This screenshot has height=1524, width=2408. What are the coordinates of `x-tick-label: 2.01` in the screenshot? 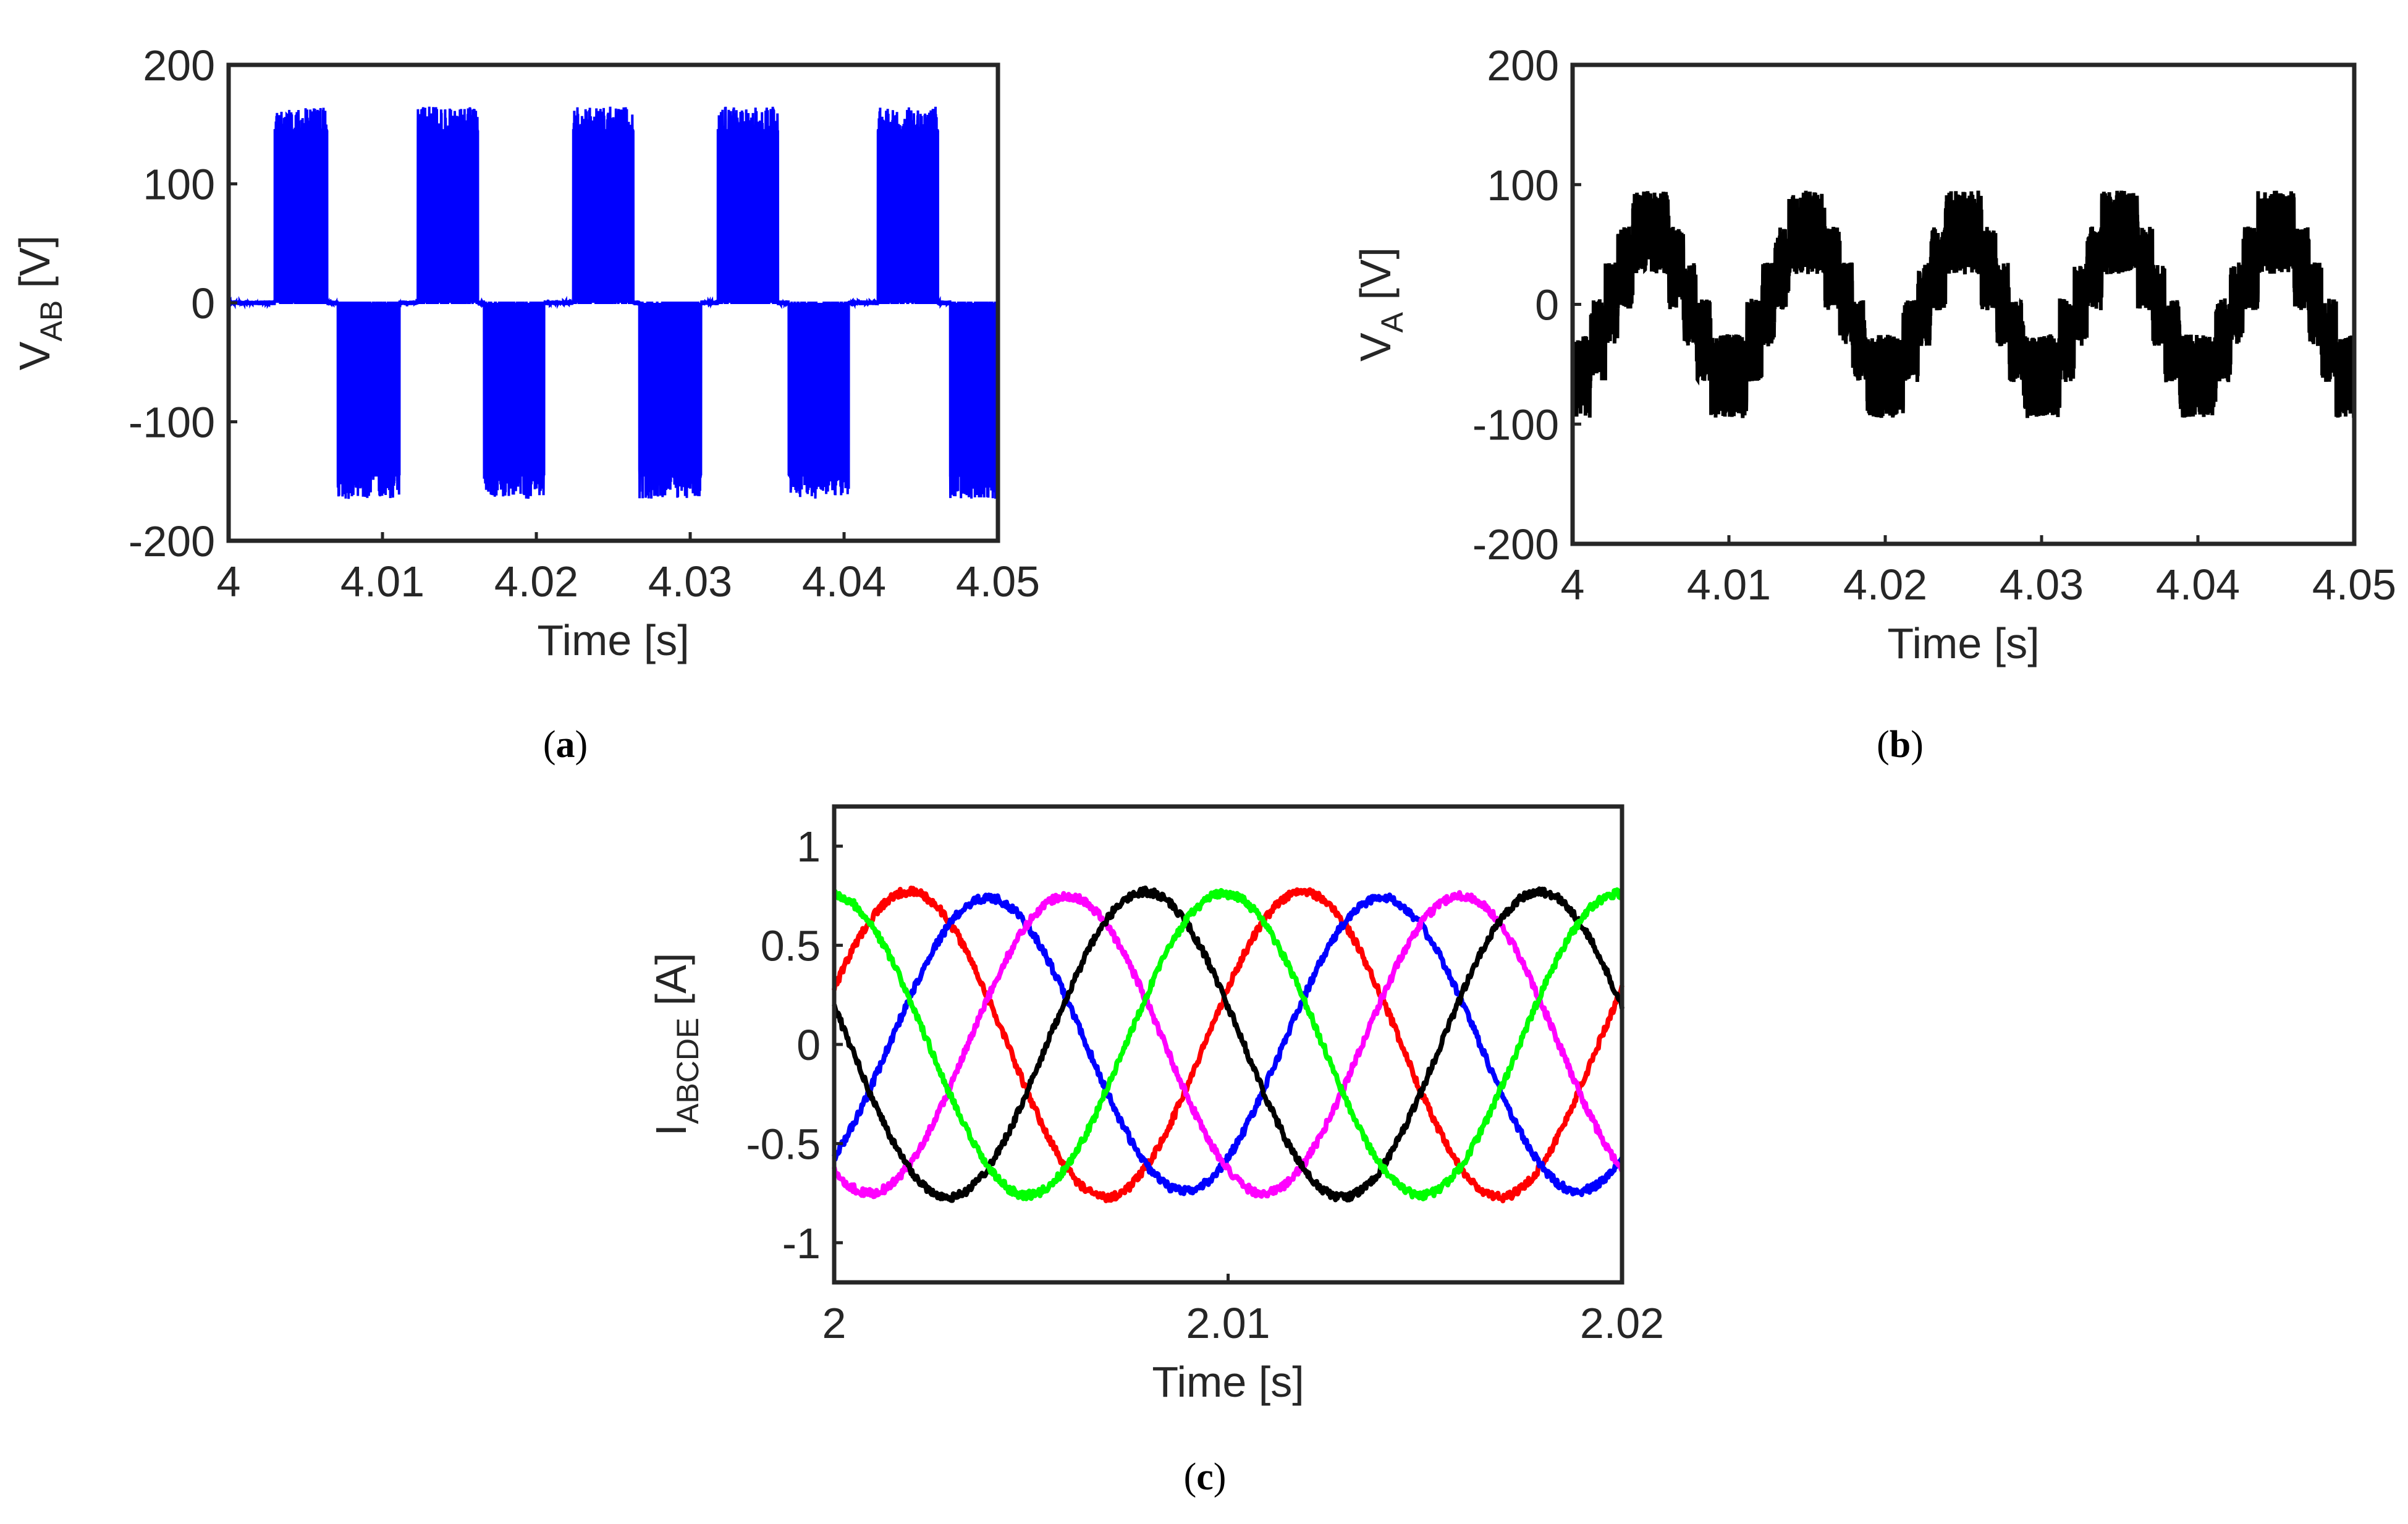 It's located at (1228, 1323).